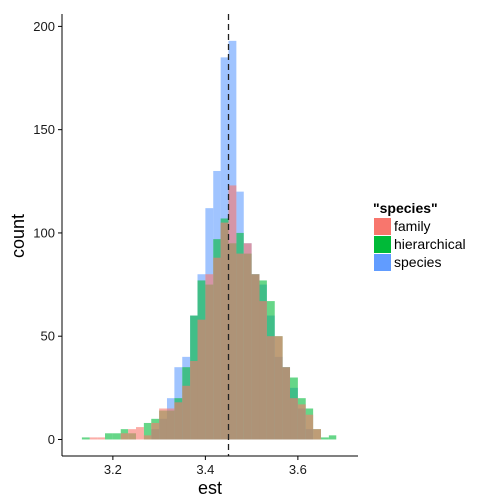  Describe the element at coordinates (18, 236) in the screenshot. I see `y-axis-title: count` at that location.